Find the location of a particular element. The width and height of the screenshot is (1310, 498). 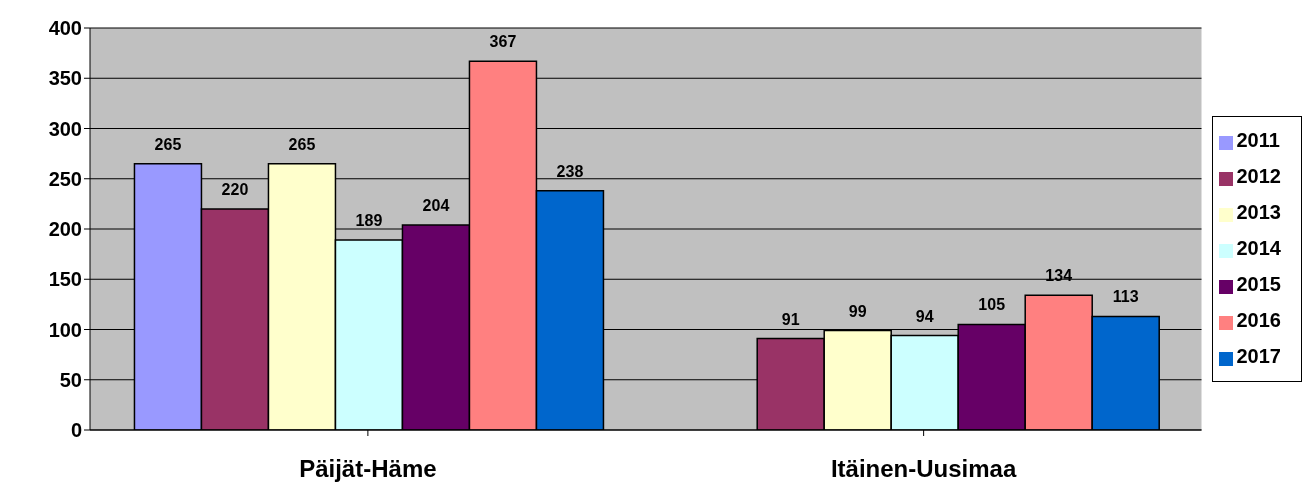

x-tick-label: Päijät-Häme is located at coordinates (368, 469).